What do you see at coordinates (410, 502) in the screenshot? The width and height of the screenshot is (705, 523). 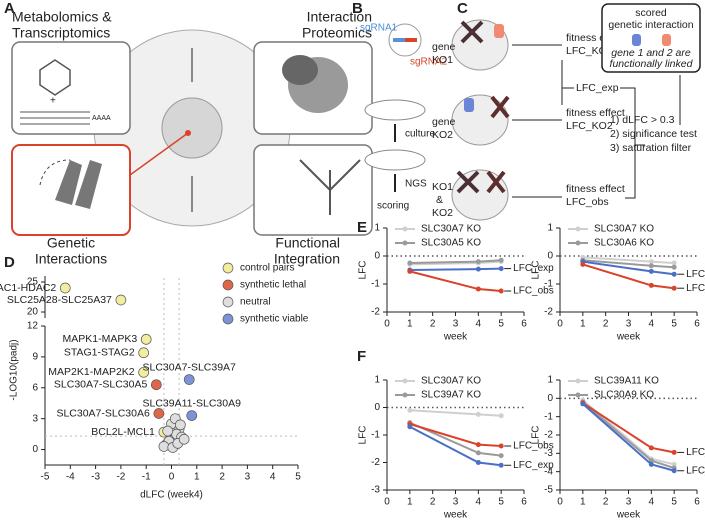 I see `x-tick-label: 1` at bounding box center [410, 502].